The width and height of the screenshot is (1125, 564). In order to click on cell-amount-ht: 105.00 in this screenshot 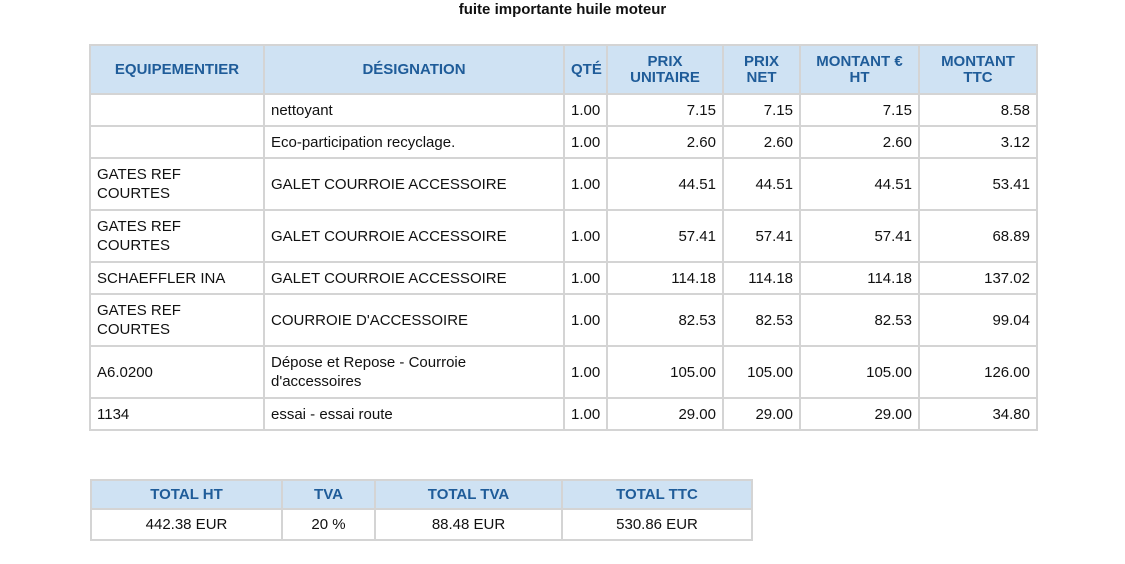, I will do `click(859, 372)`.